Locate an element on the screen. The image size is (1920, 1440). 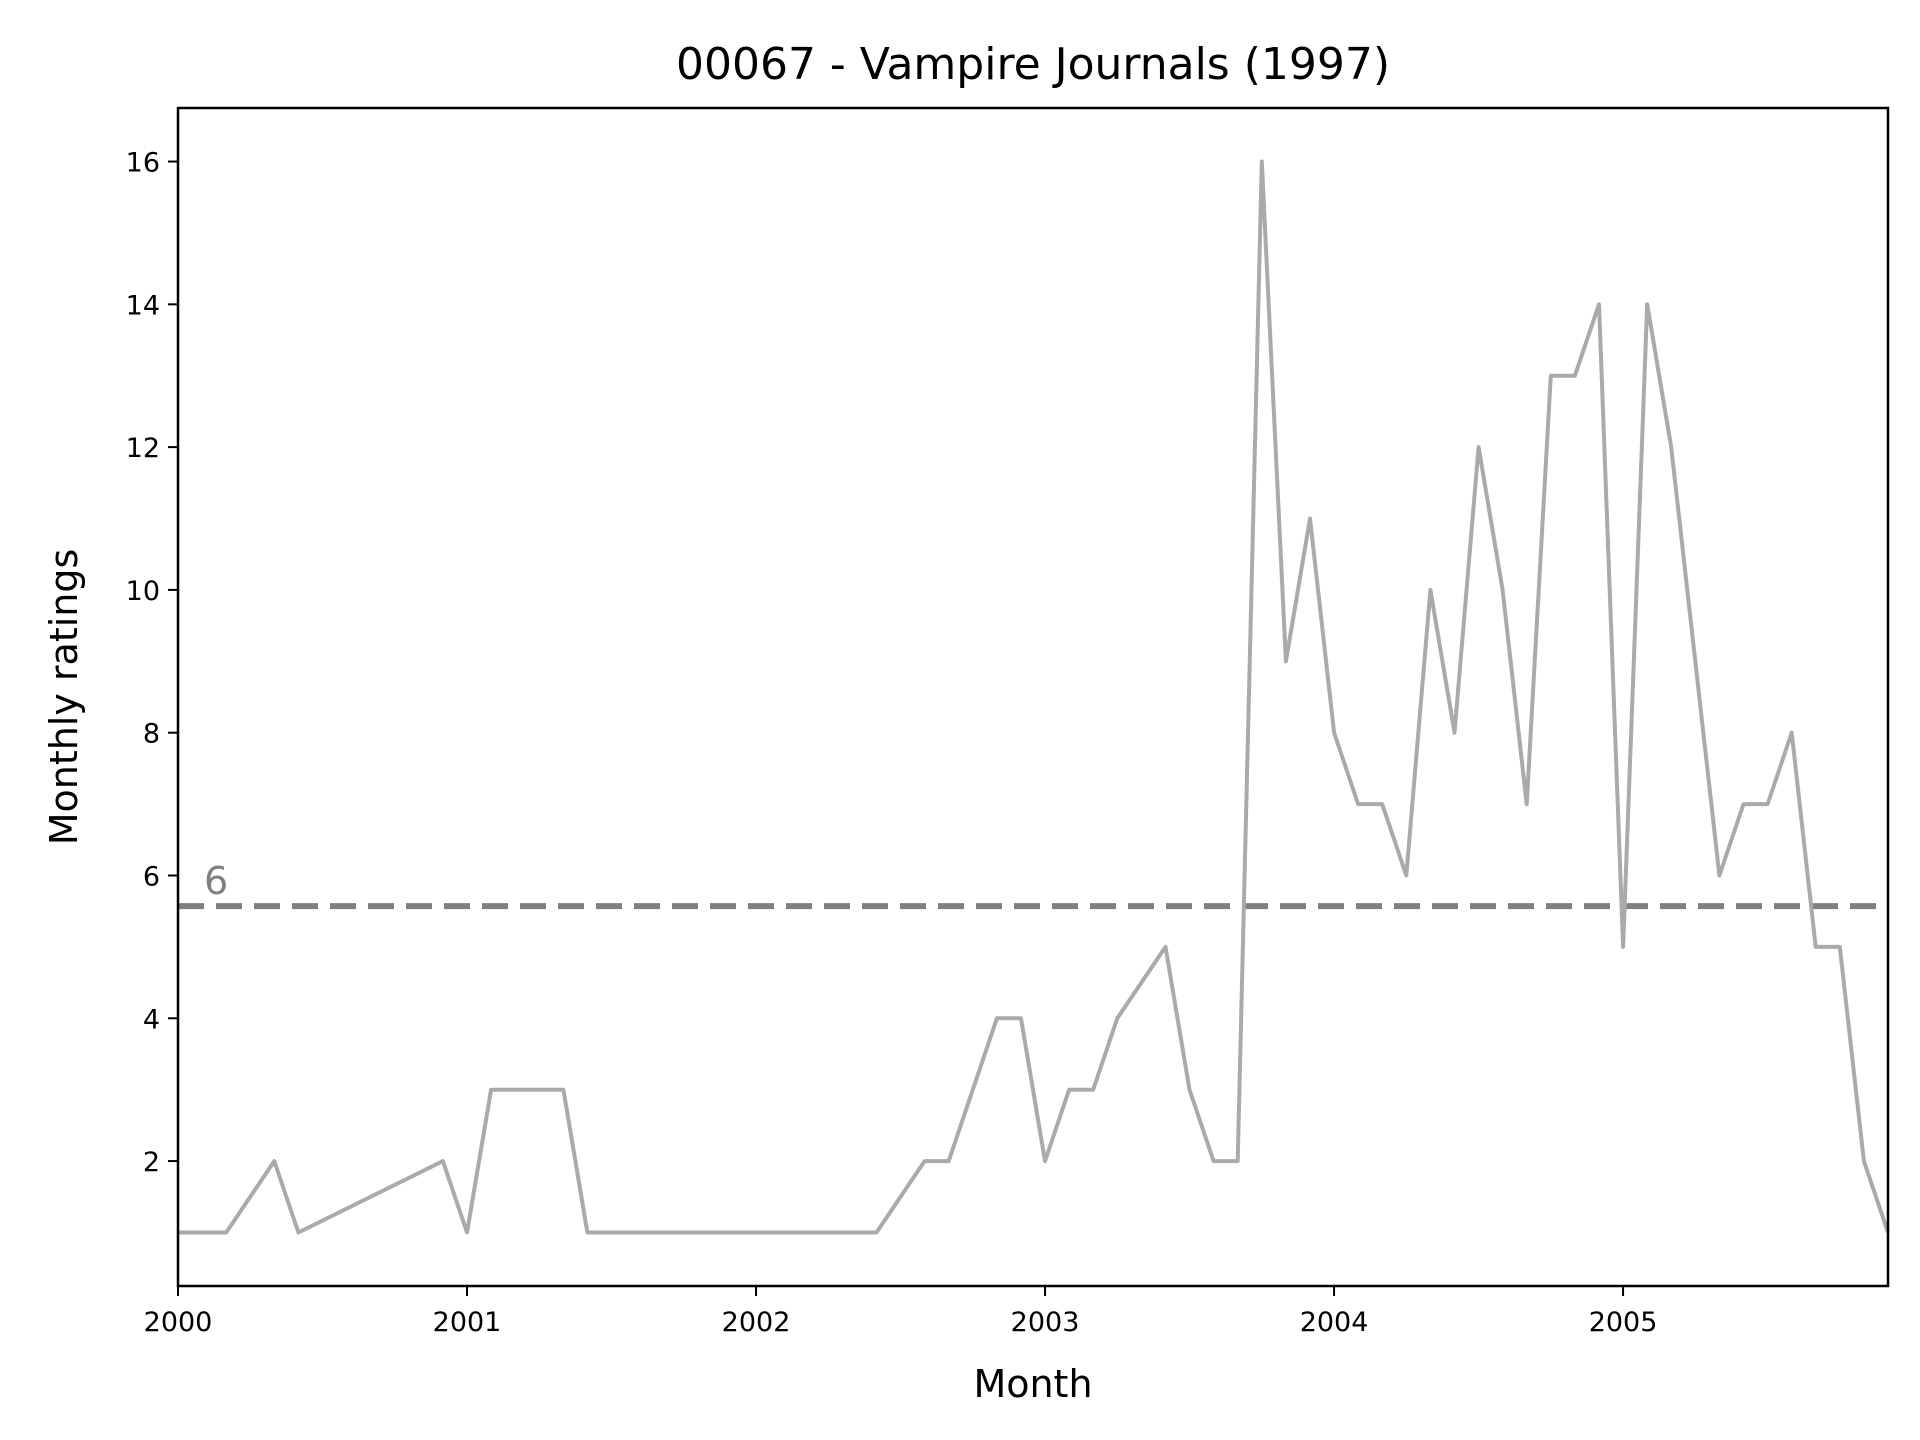
x-tick-label: 2002 is located at coordinates (756, 1322).